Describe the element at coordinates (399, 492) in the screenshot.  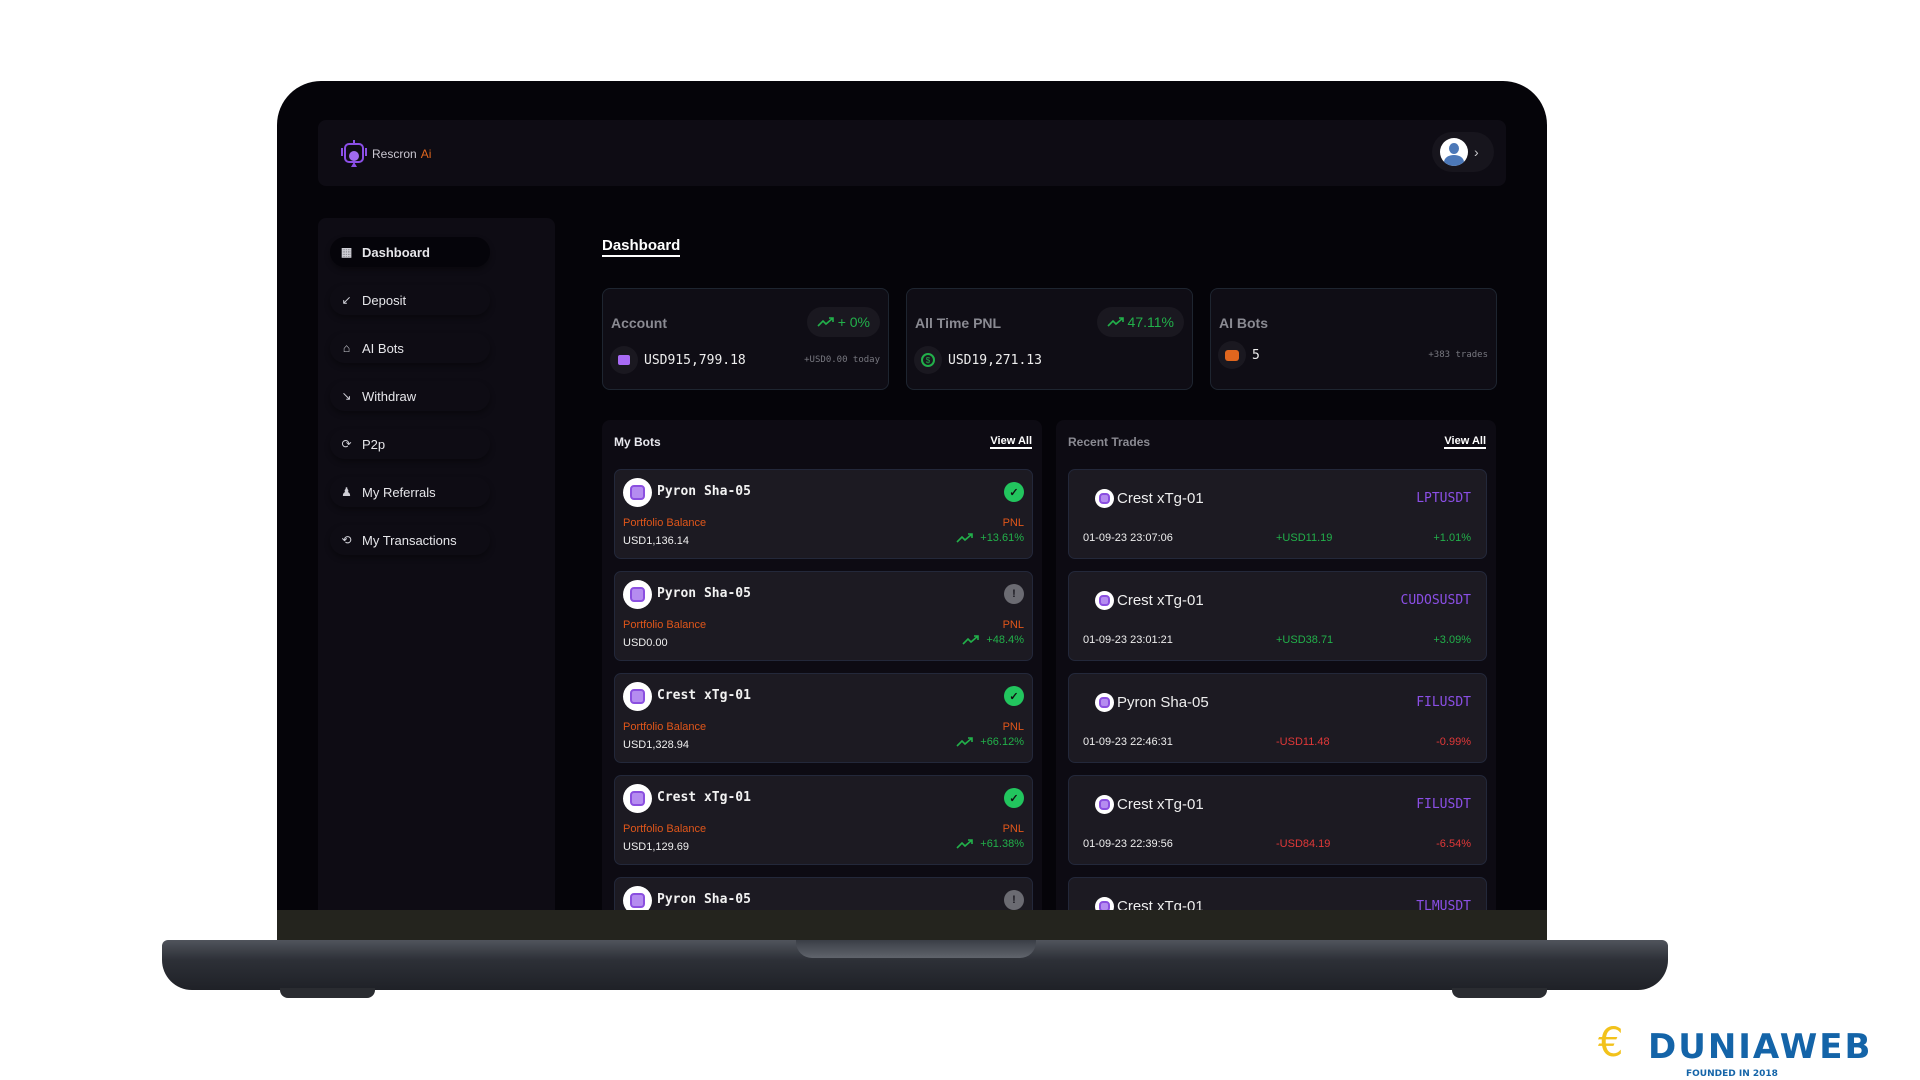
I see `sidebar-item-label: My Referrals` at that location.